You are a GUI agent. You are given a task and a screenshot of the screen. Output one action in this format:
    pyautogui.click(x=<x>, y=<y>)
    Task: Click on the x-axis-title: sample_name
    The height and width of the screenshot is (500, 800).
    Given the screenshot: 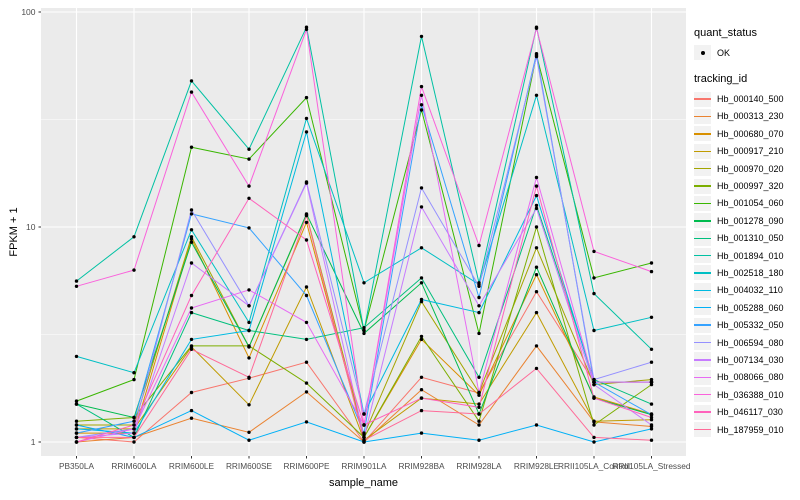 What is the action you would take?
    pyautogui.click(x=363, y=483)
    